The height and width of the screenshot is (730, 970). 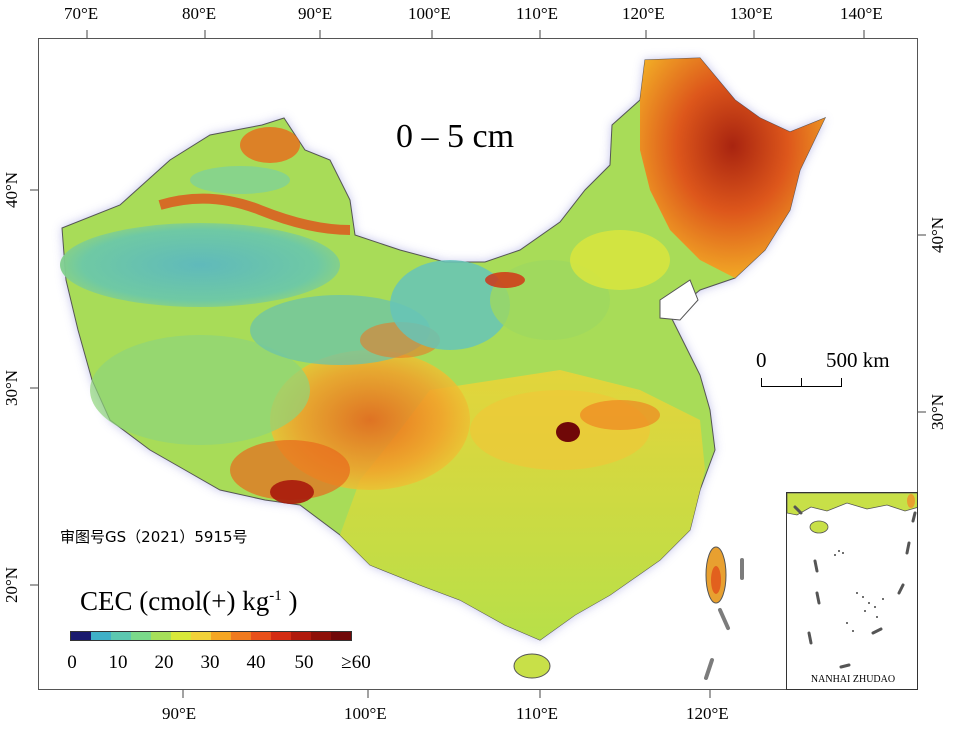 What do you see at coordinates (761, 360) in the screenshot?
I see `scale-start-label: 0` at bounding box center [761, 360].